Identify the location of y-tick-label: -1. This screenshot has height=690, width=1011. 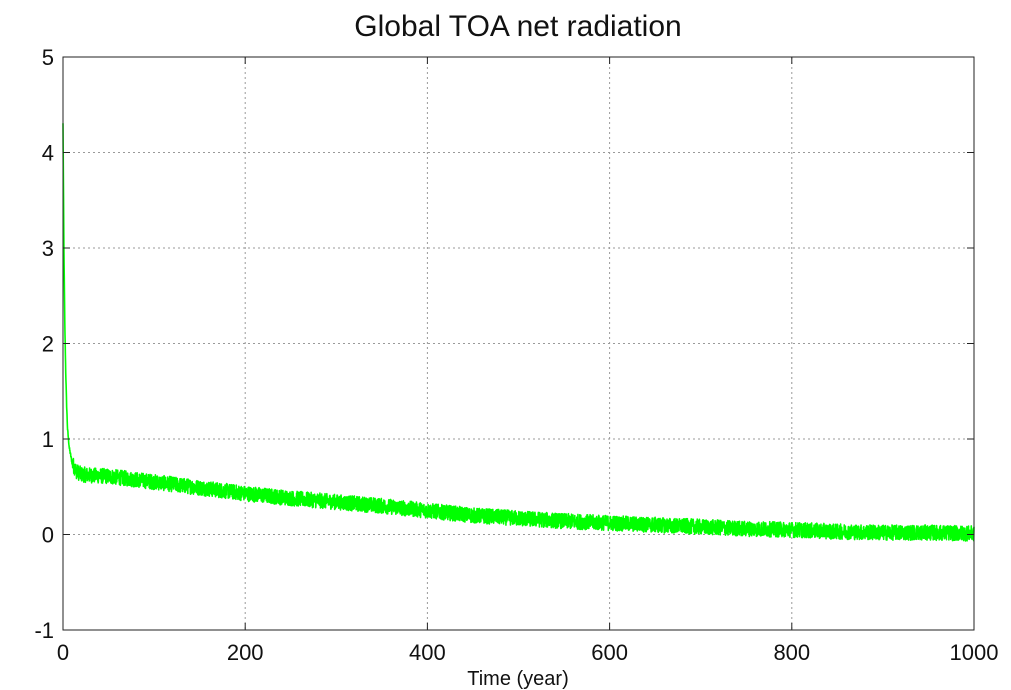
(44, 630).